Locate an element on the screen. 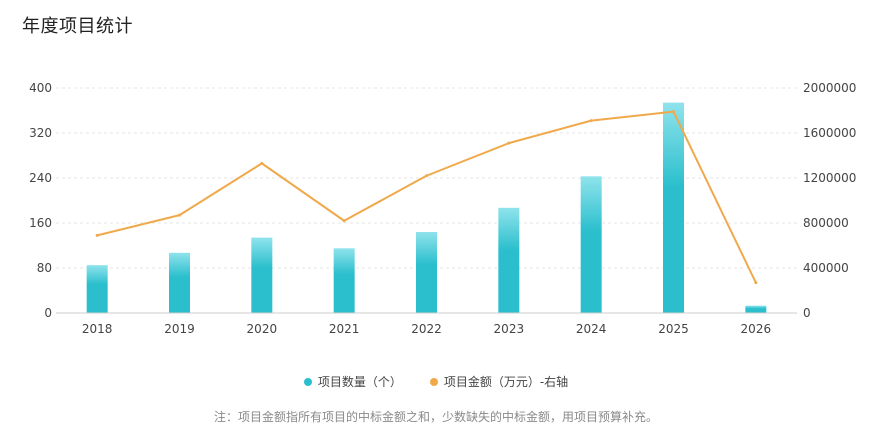 The height and width of the screenshot is (433, 872). left-axis-tick-label: 400 is located at coordinates (40, 88).